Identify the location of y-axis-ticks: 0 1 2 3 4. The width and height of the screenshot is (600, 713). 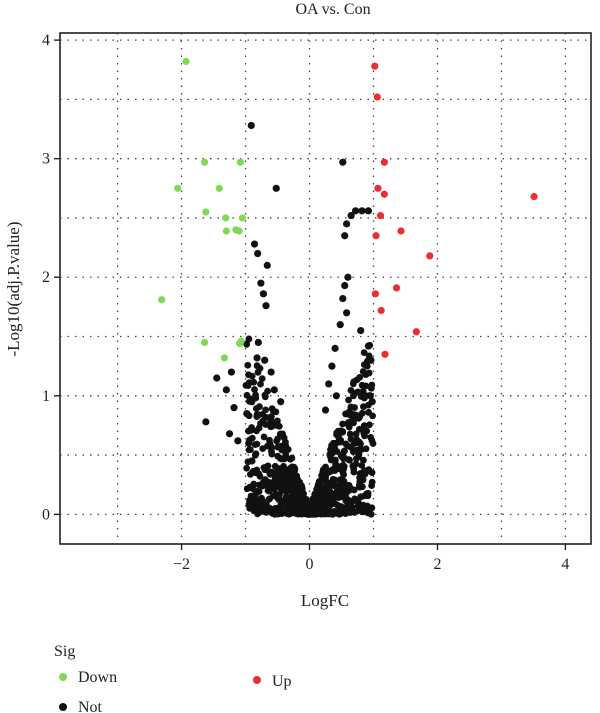
(51, 277).